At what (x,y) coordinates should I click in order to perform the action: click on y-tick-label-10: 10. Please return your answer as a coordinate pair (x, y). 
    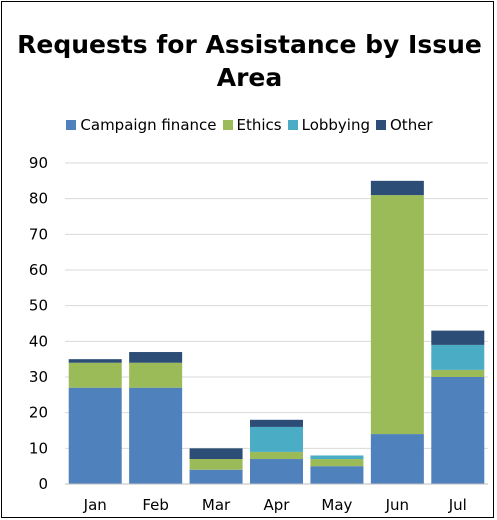
    Looking at the image, I should click on (38, 448).